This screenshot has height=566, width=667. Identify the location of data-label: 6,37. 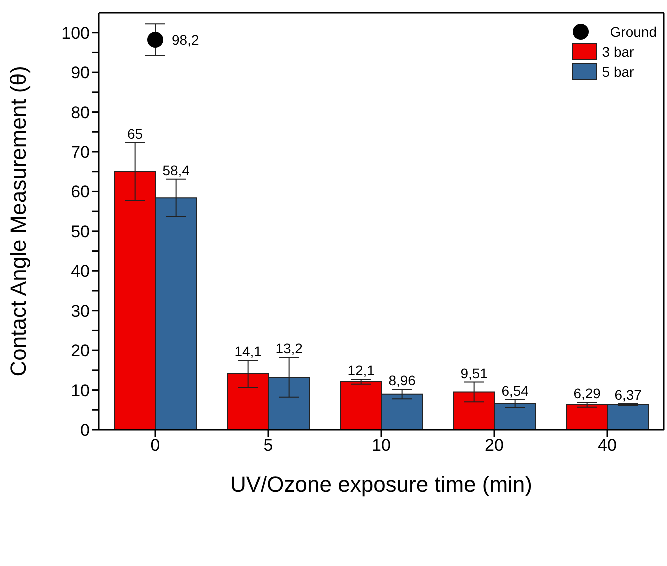
(628, 394).